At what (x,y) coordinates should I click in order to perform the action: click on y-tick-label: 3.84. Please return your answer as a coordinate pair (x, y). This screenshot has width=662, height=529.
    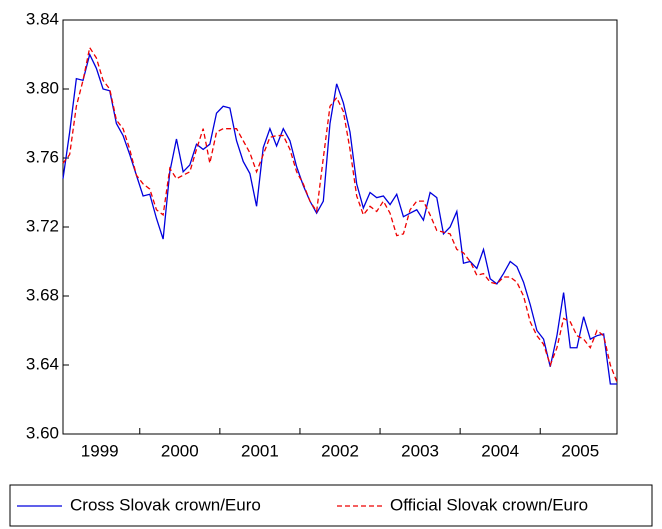
    Looking at the image, I should click on (42, 18).